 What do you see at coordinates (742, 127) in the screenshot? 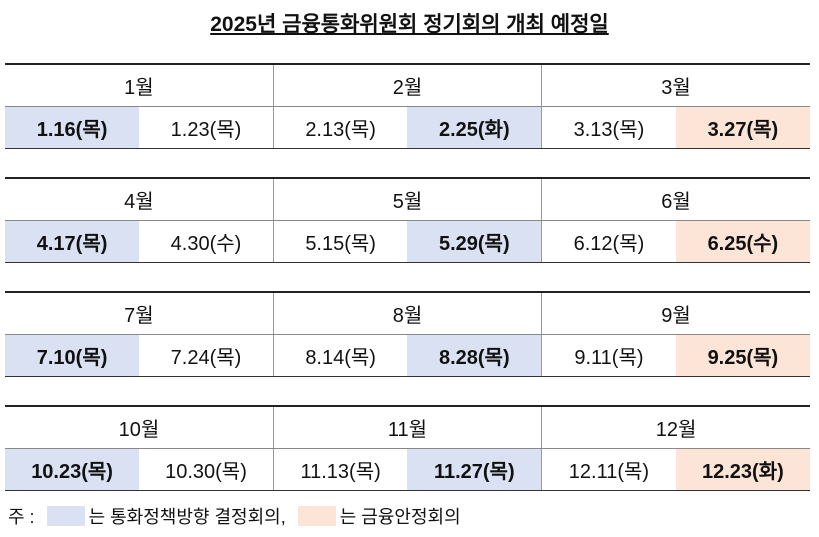
I see `date-cell: 3.27(목)` at bounding box center [742, 127].